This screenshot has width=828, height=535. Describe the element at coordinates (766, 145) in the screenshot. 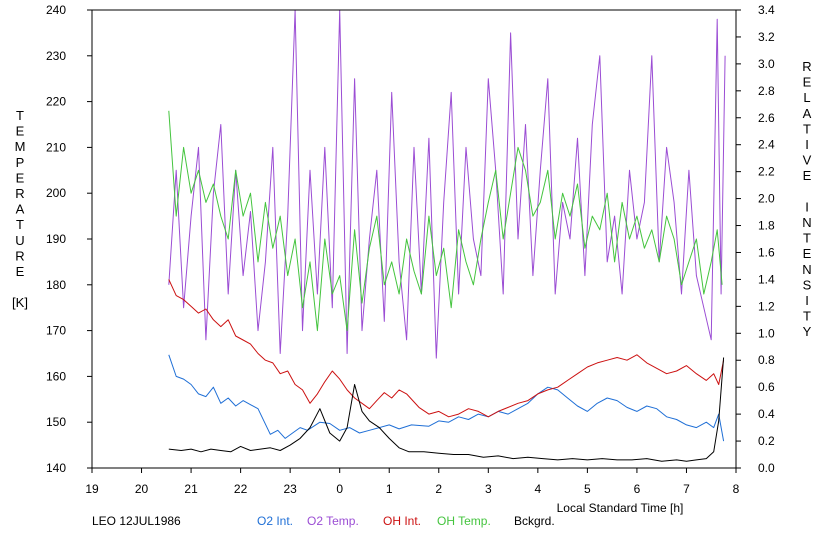

I see `y-right-tick-label: 2.4` at that location.